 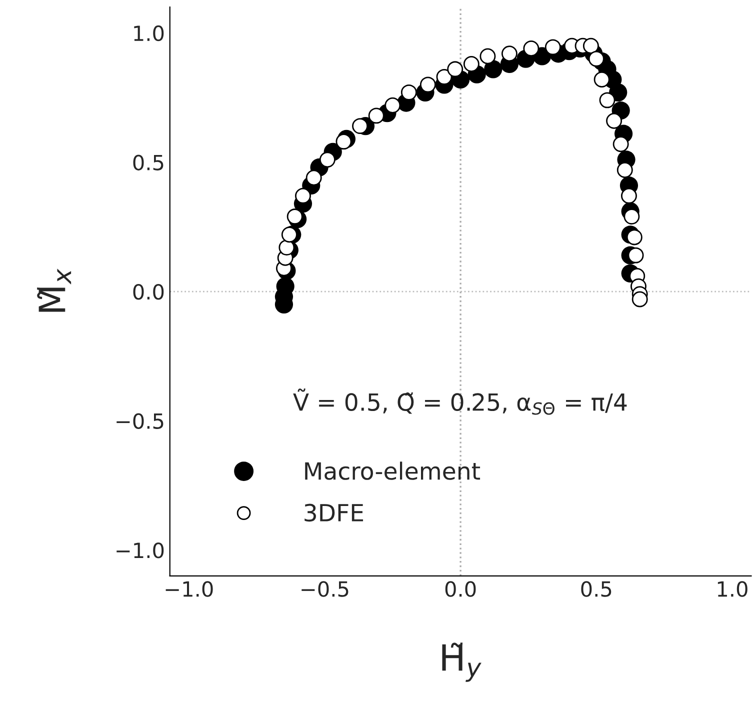 I want to click on x-tick-label: 0.0, so click(x=460, y=589).